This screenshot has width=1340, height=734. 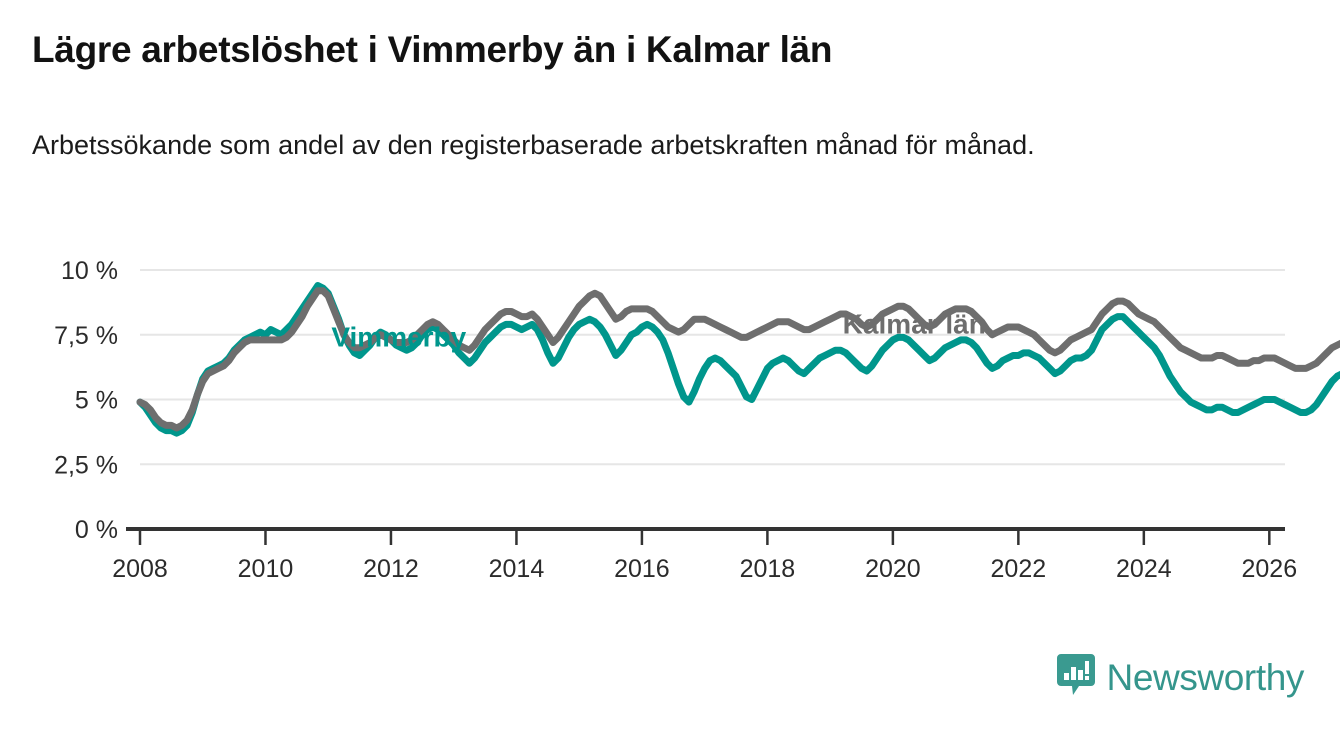 What do you see at coordinates (391, 569) in the screenshot?
I see `x-axis-tick-label: 2012` at bounding box center [391, 569].